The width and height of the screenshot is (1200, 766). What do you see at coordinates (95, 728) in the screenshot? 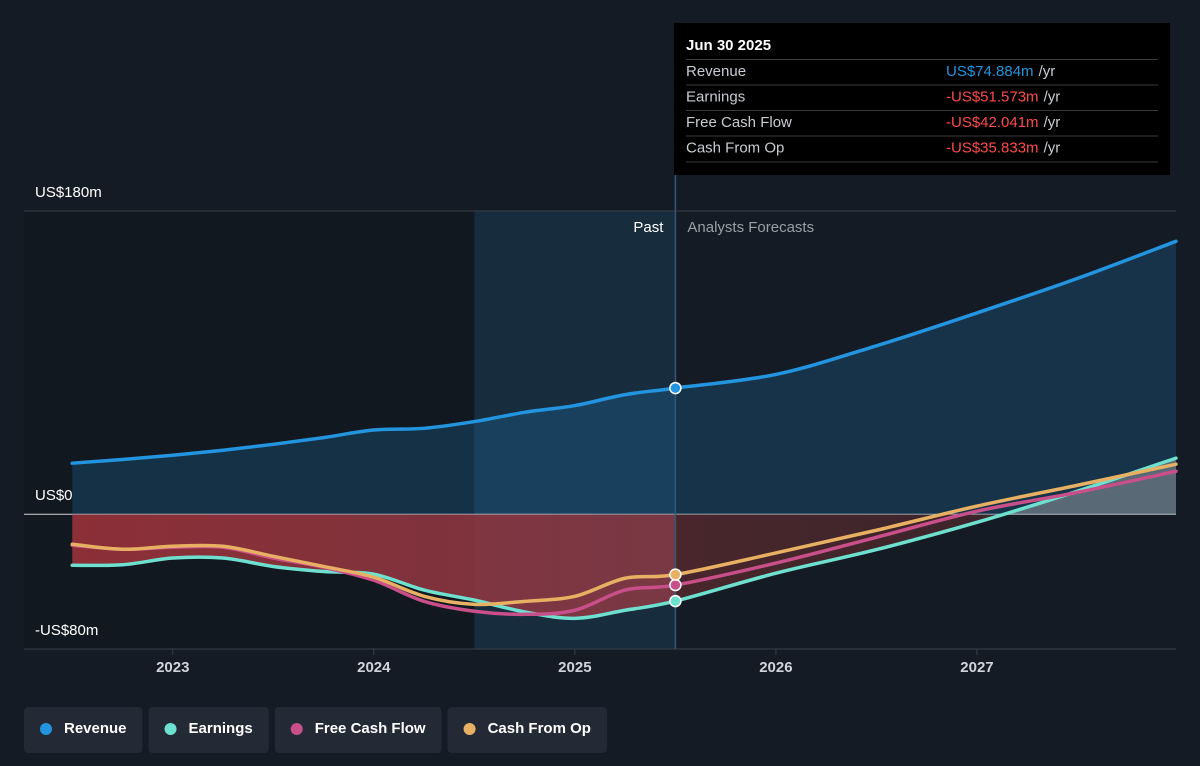
I see `legend-label: Revenue` at bounding box center [95, 728].